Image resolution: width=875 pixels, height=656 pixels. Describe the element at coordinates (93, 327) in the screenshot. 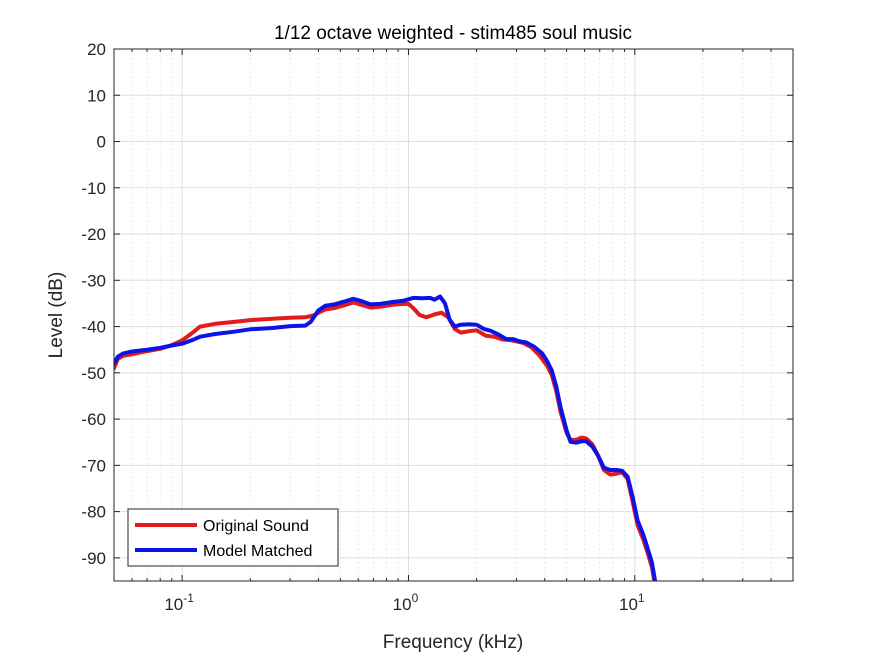

I see `y-tick-label: -40` at that location.